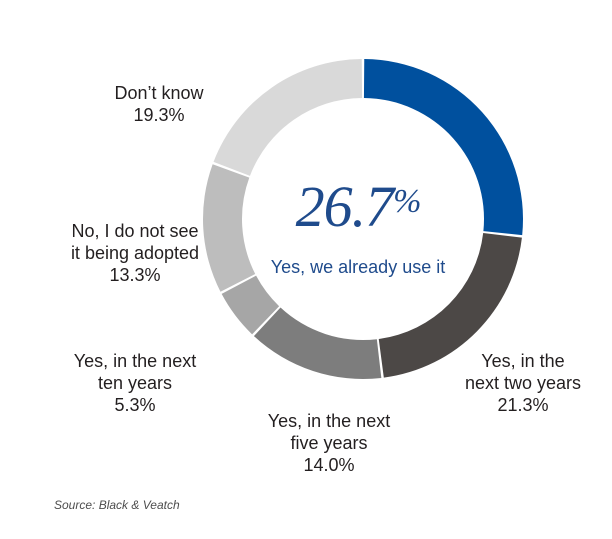  I want to click on label-two-years-line1: Yes, in the, so click(523, 361).